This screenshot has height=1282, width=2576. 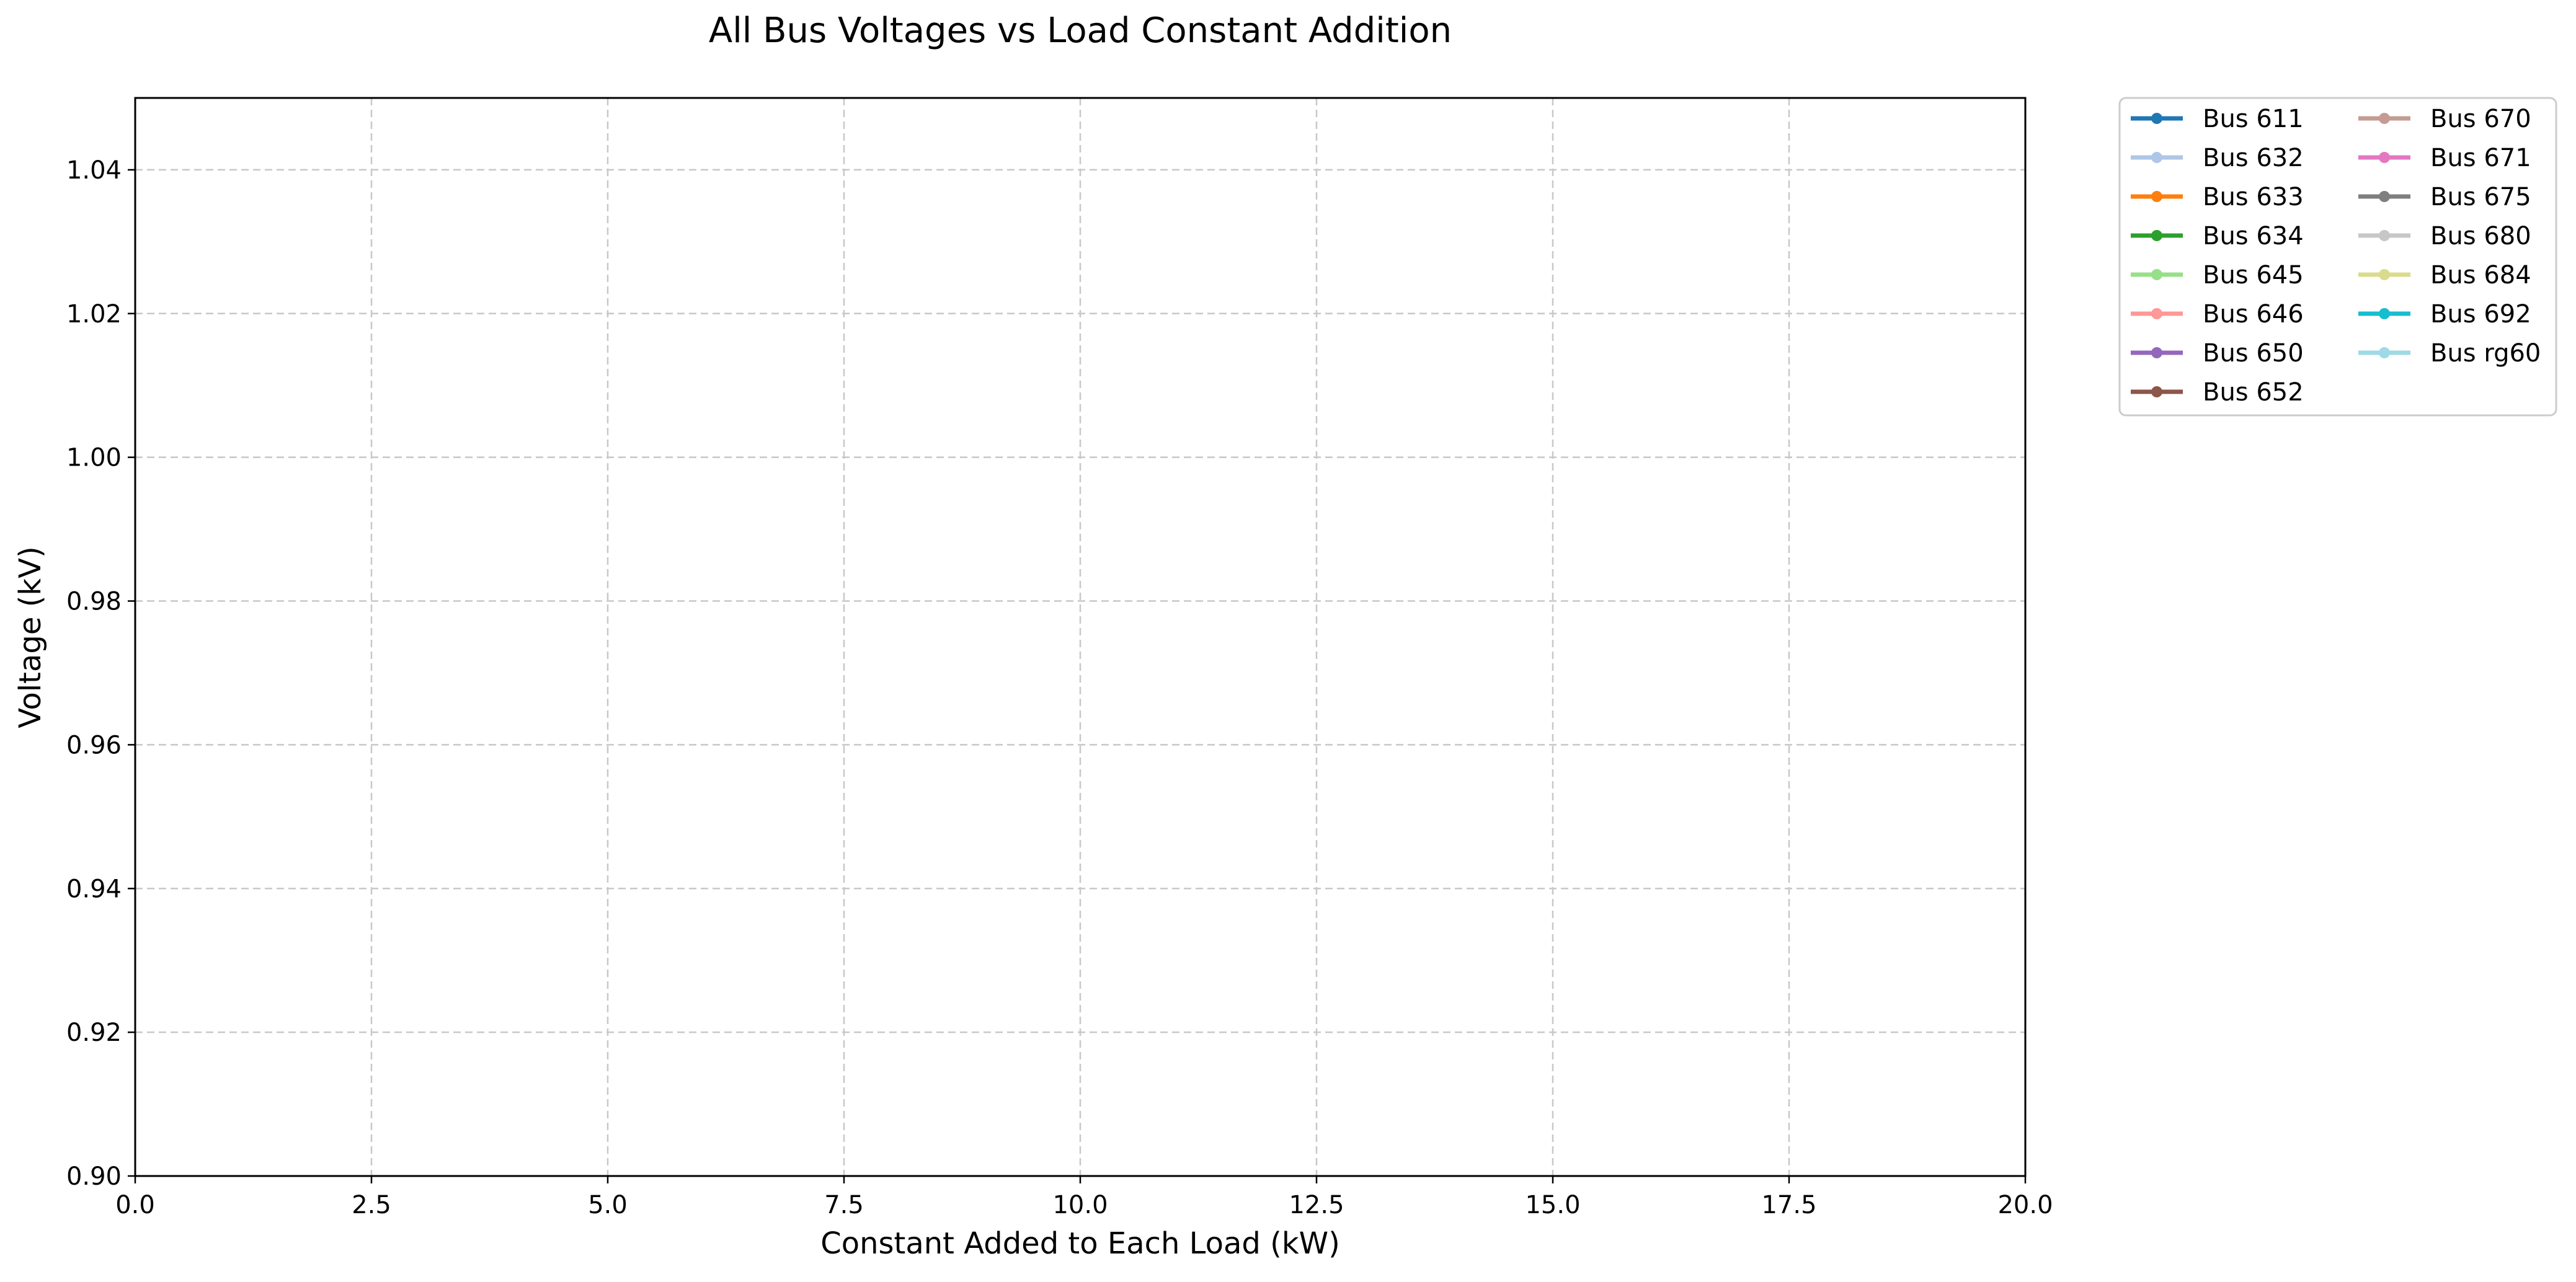 What do you see at coordinates (94, 1033) in the screenshot?
I see `y-tick-label: 0.92` at bounding box center [94, 1033].